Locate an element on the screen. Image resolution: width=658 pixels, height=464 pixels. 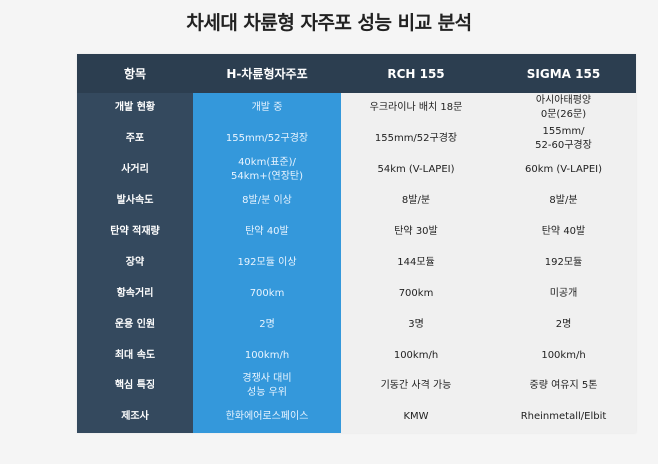
column-header: SIGMA 155 is located at coordinates (563, 73).